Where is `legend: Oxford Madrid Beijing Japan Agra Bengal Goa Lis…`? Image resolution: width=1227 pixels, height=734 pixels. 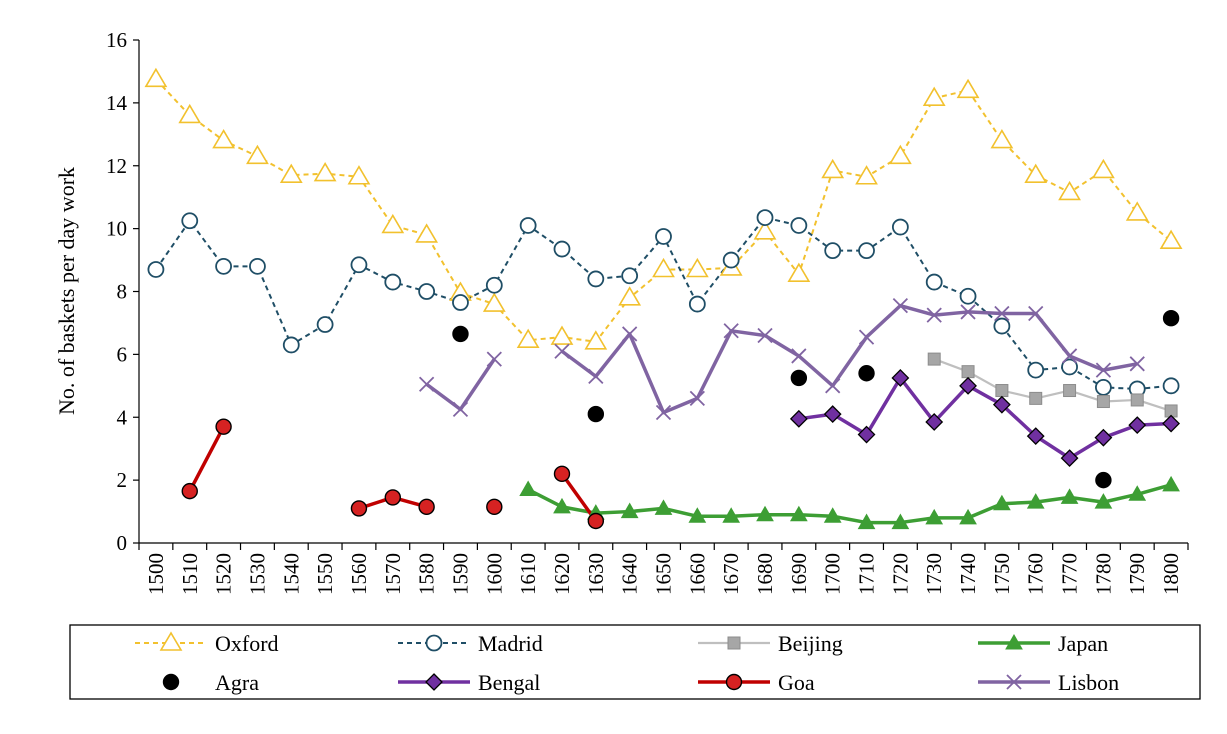 legend: Oxford Madrid Beijing Japan Agra Bengal Goa Lis… is located at coordinates (635, 662).